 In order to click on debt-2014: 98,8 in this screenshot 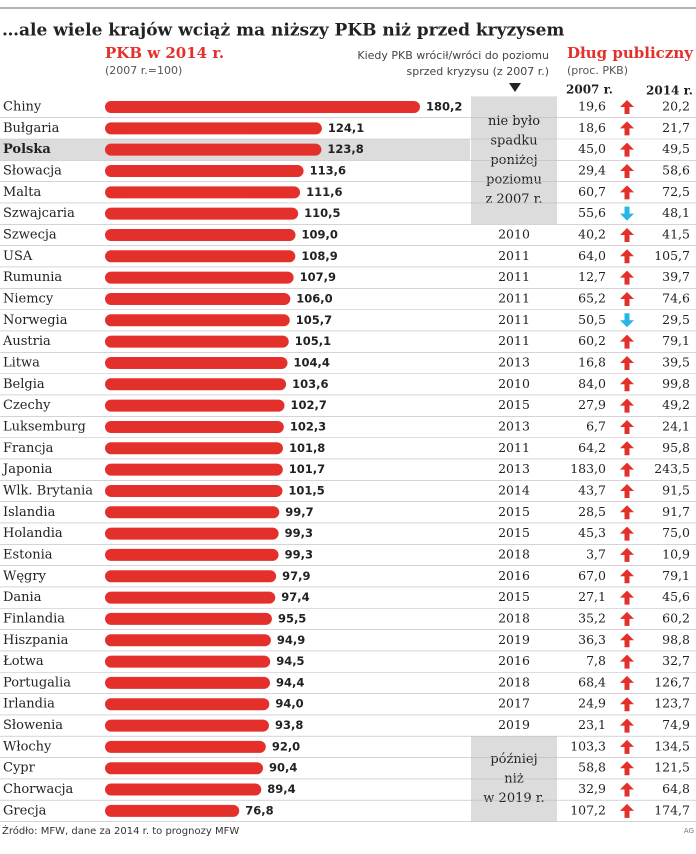, I will do `click(676, 639)`.